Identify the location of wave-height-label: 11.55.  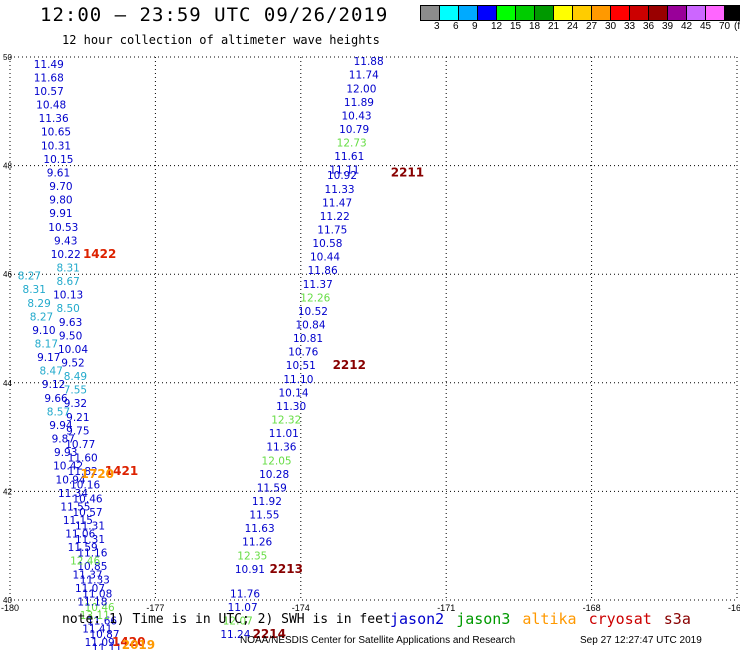
(264, 516).